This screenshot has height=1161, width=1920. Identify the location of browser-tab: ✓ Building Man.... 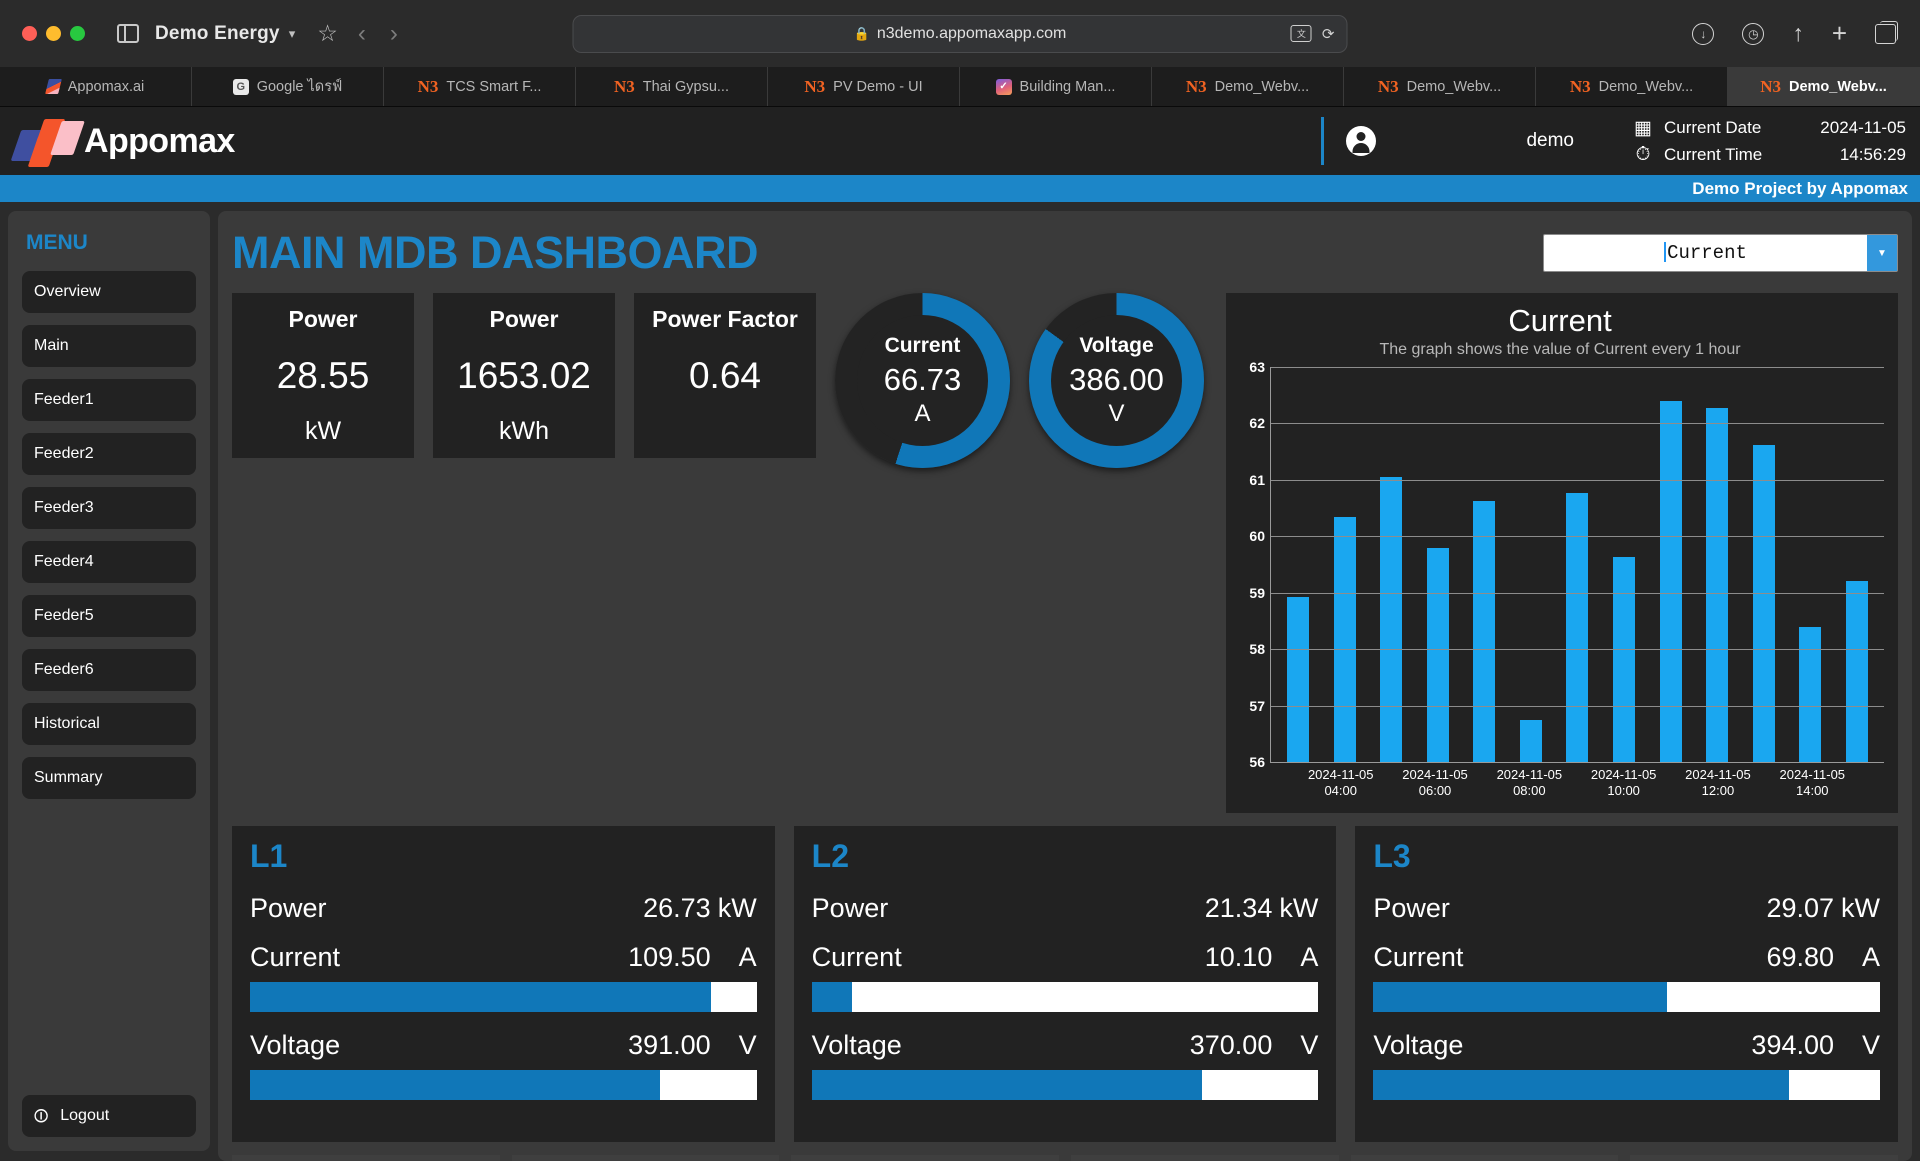
(1056, 86).